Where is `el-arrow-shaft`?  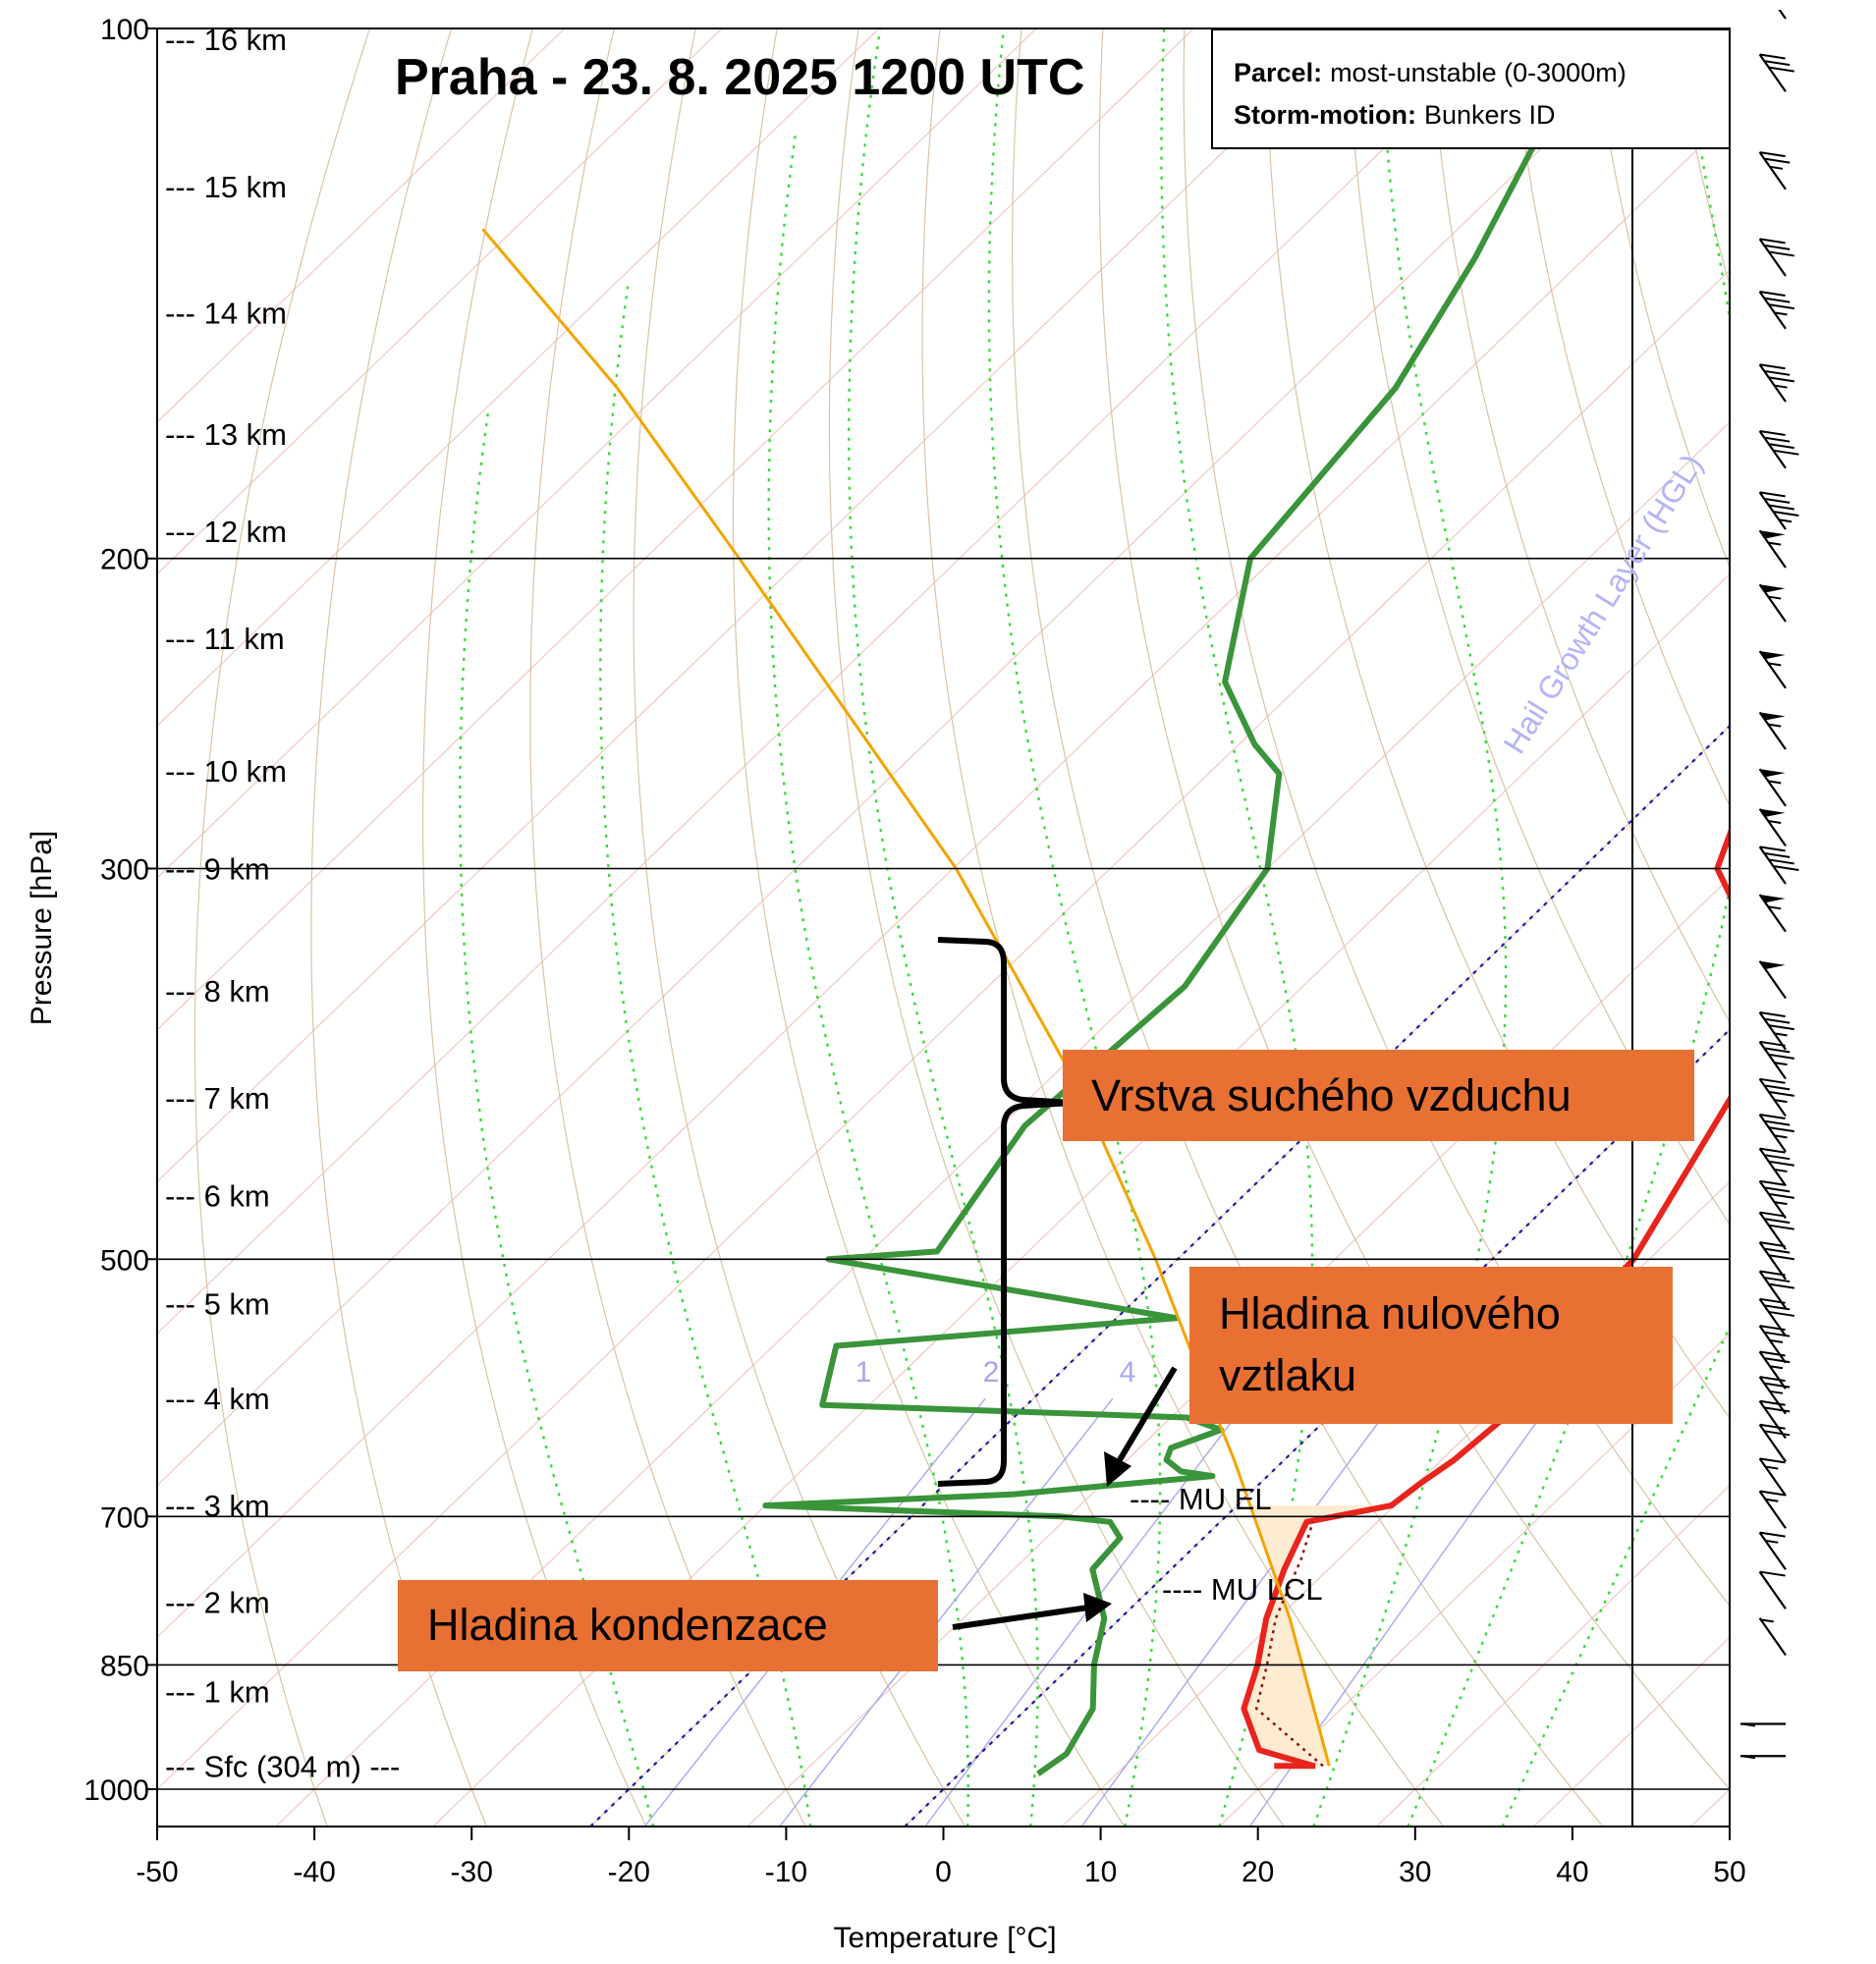 el-arrow-shaft is located at coordinates (1146, 1415).